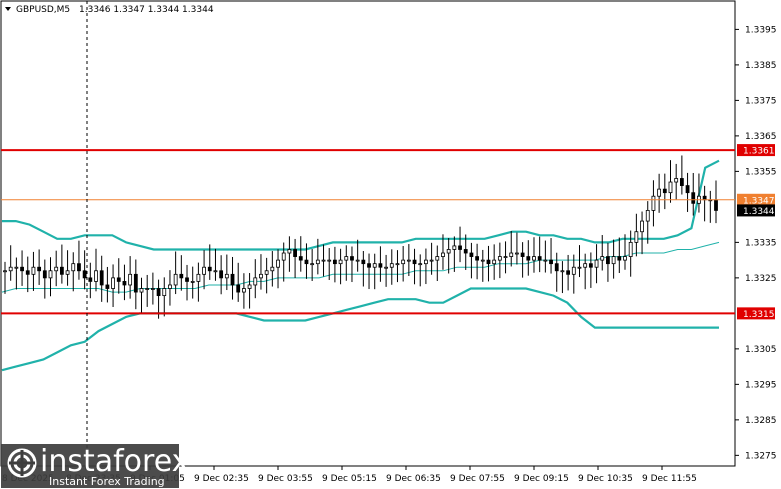 The height and width of the screenshot is (489, 781). I want to click on bollinger-middle-line, so click(360, 267).